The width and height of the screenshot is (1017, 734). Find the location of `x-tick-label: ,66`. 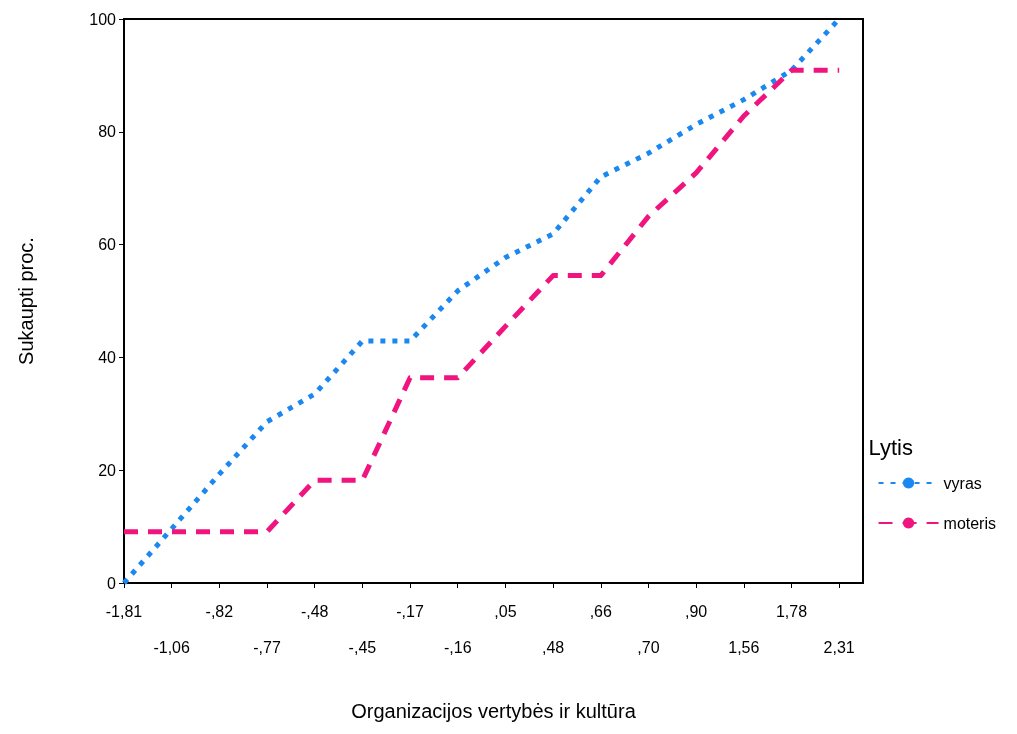

x-tick-label: ,66 is located at coordinates (600, 611).